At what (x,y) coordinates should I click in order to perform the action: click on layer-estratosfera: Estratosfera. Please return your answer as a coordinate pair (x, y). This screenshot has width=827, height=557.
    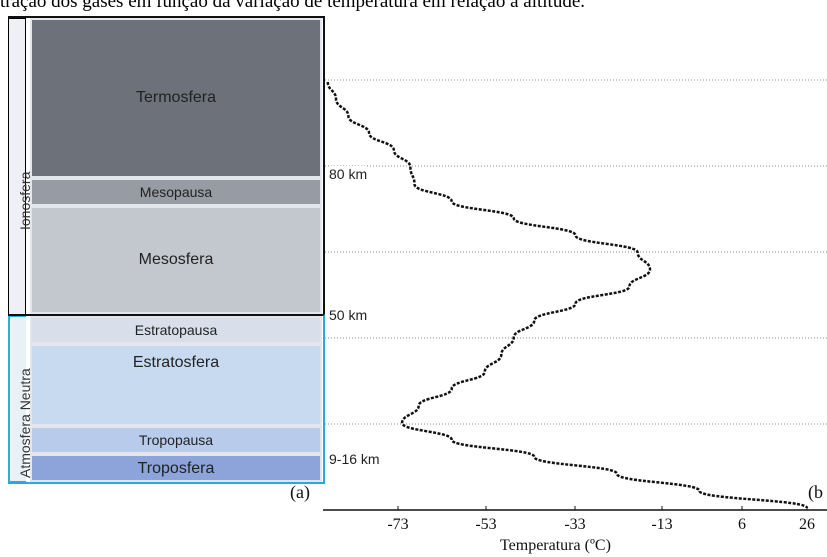
    Looking at the image, I should click on (176, 385).